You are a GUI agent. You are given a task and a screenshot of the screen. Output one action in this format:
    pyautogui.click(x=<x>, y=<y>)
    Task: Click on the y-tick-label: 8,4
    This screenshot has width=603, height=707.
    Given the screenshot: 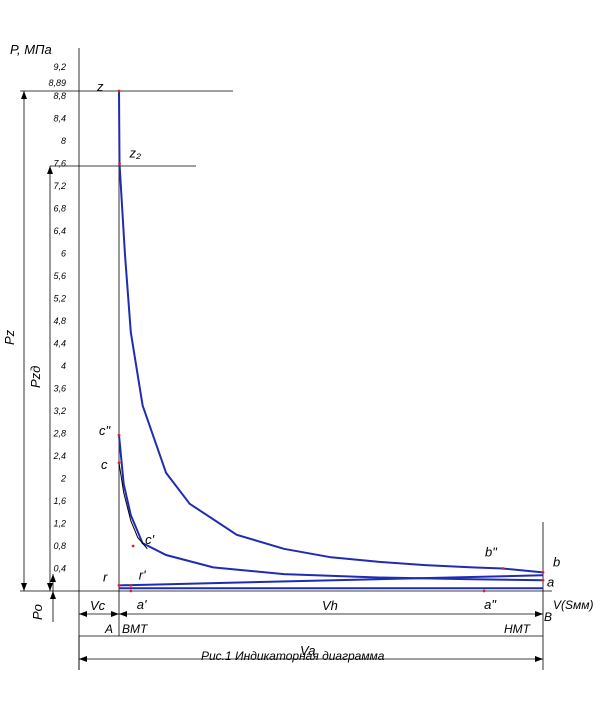 What is the action you would take?
    pyautogui.click(x=59, y=119)
    